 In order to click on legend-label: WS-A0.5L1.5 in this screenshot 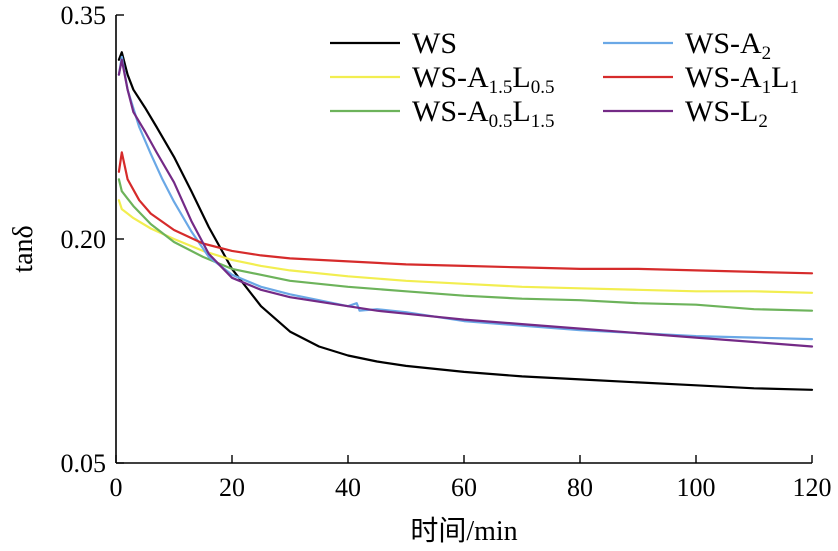, I will do `click(483, 113)`.